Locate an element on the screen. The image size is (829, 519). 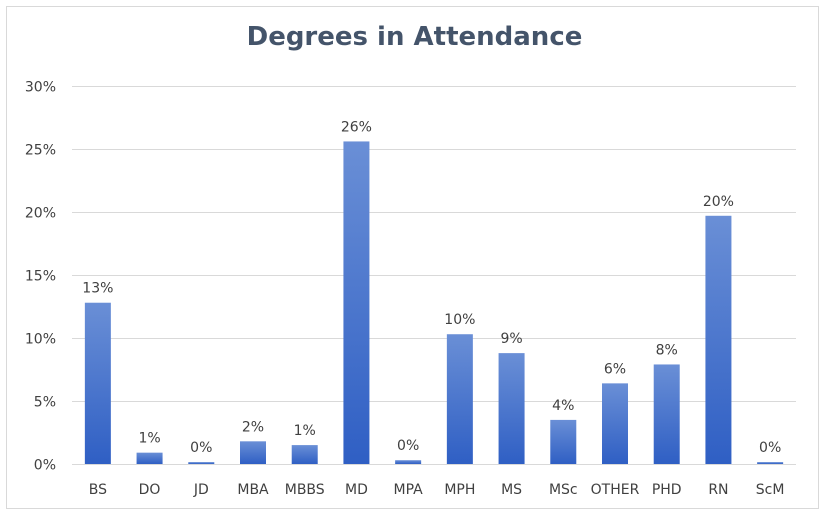
data-label: 4% is located at coordinates (563, 406).